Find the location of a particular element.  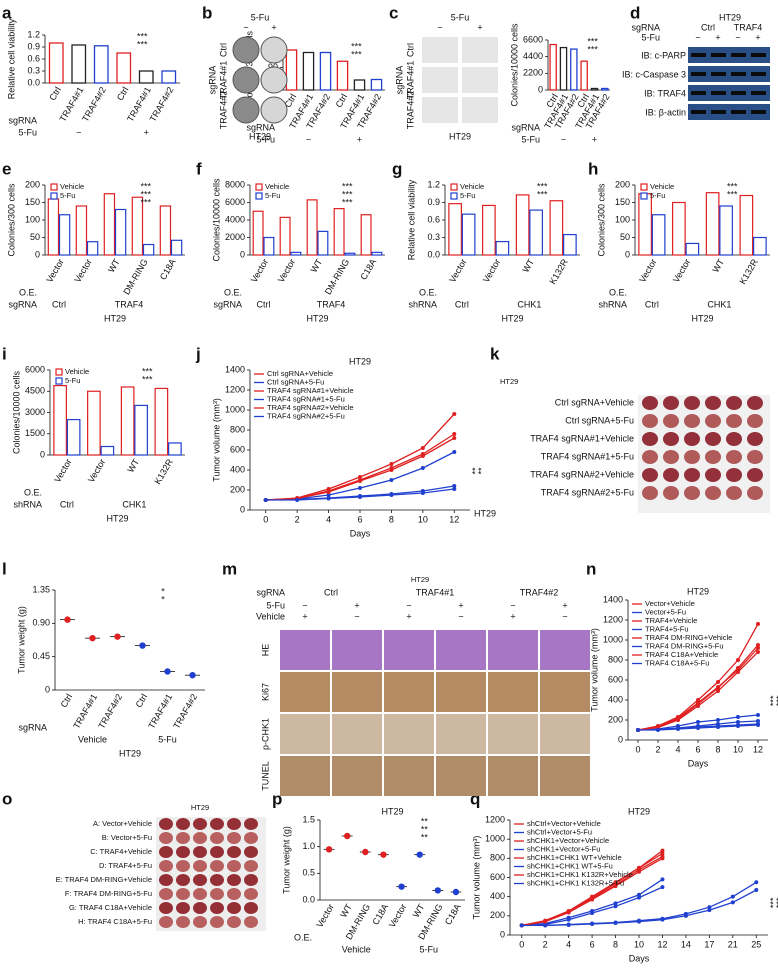

row-label: A: Vector+Vehicle is located at coordinates (122, 823).